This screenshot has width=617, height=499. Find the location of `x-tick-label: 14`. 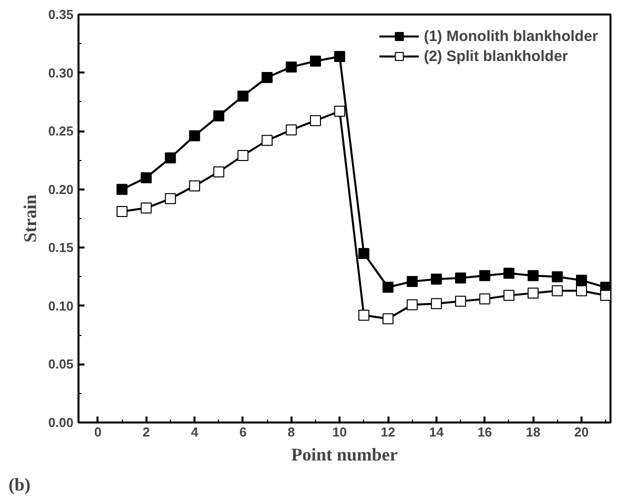

x-tick-label: 14 is located at coordinates (436, 432).